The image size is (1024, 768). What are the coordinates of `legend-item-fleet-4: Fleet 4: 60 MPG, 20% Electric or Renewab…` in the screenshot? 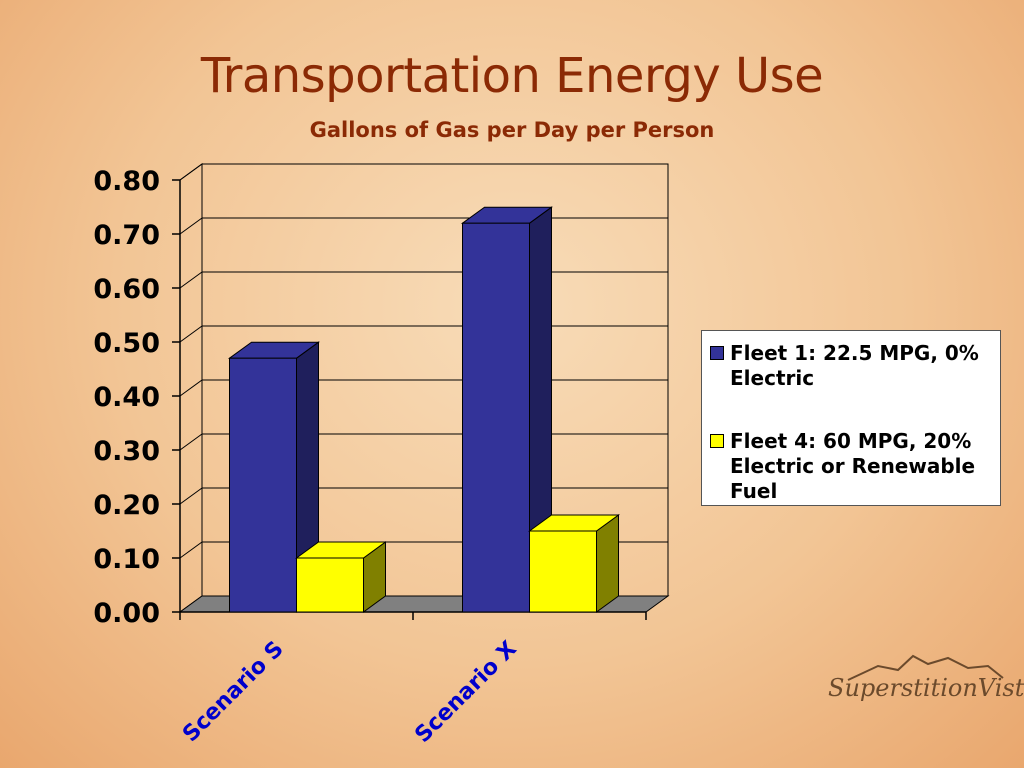 It's located at (854, 466).